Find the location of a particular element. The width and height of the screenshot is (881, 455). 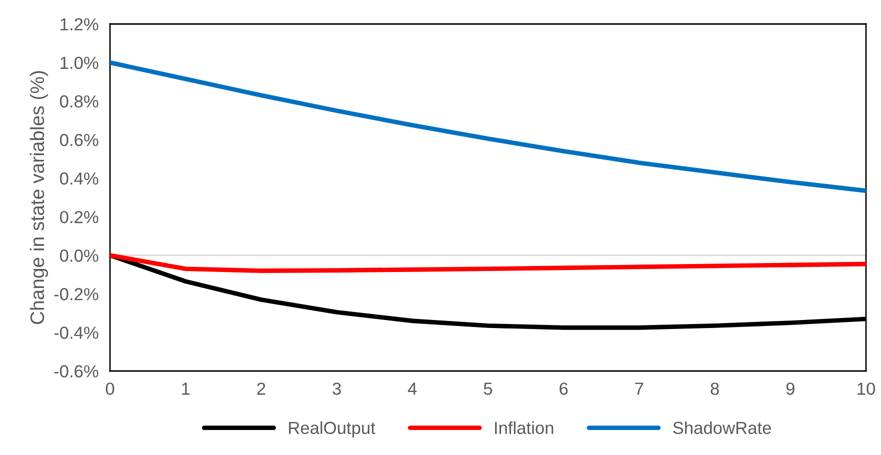

x-tick-label: 1 is located at coordinates (186, 388).